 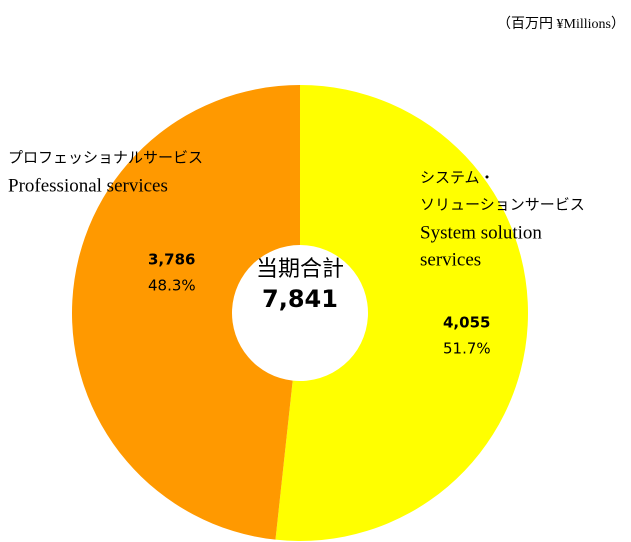 I want to click on center-title: 当期合計, so click(x=300, y=269).